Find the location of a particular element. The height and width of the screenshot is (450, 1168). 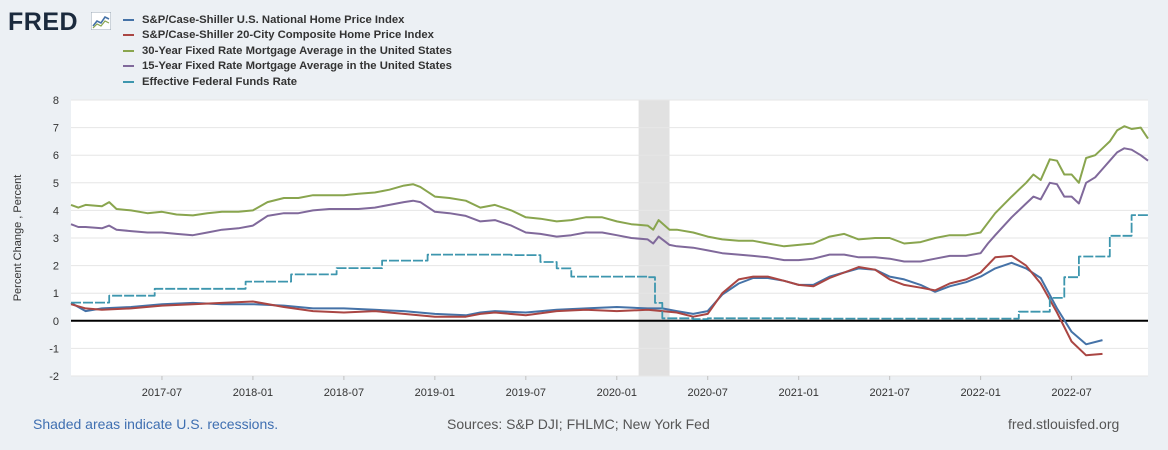

y-tick-label: 3 is located at coordinates (56, 239).